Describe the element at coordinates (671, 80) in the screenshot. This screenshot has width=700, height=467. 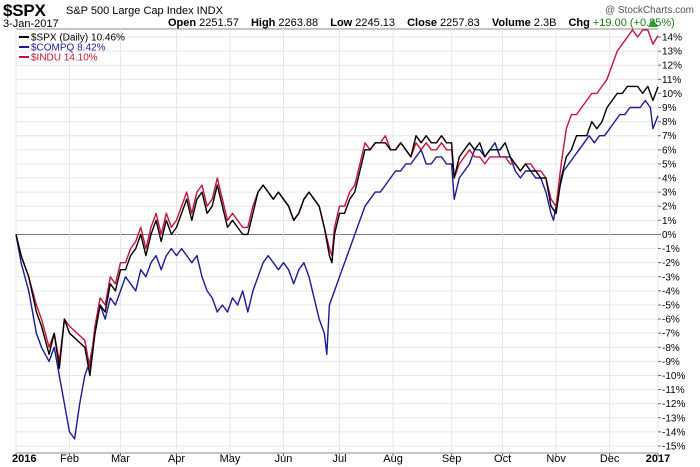
I see `y-tick-label: 11%` at that location.